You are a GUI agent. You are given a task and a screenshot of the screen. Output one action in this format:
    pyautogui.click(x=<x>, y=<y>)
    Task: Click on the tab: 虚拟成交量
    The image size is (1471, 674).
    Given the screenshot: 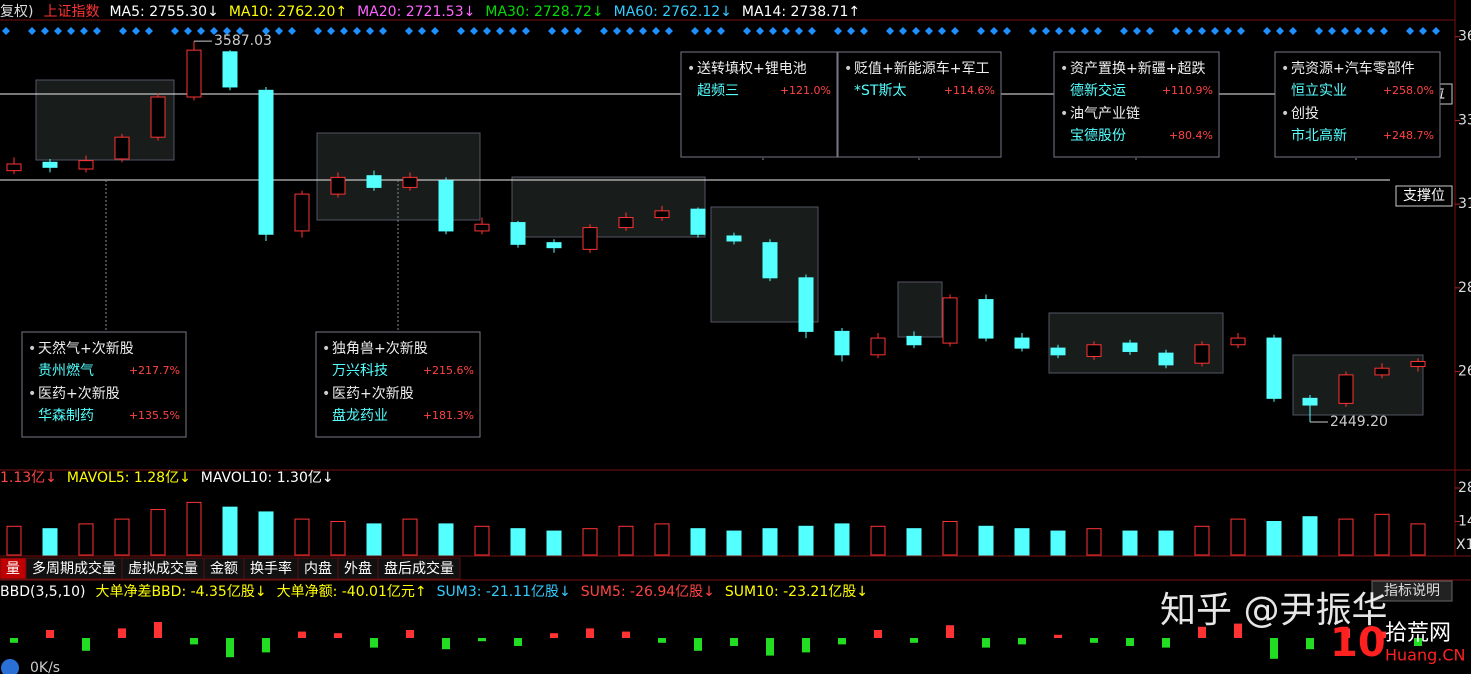 What is the action you would take?
    pyautogui.click(x=163, y=568)
    